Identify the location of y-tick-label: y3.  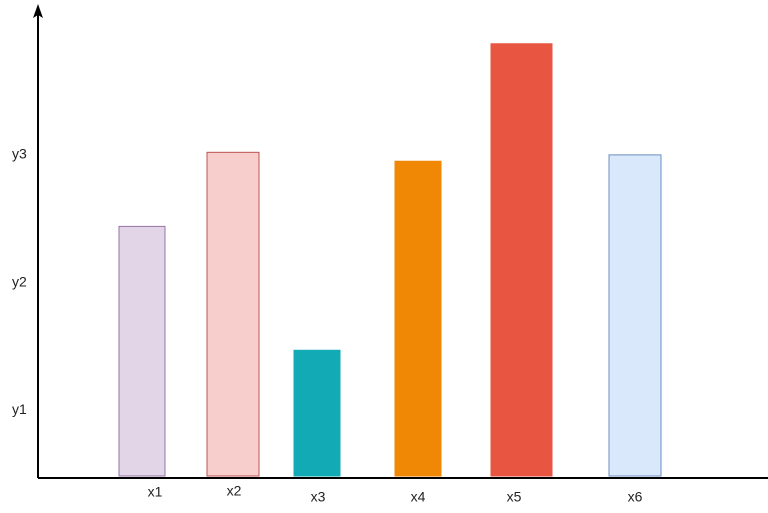
(19, 154).